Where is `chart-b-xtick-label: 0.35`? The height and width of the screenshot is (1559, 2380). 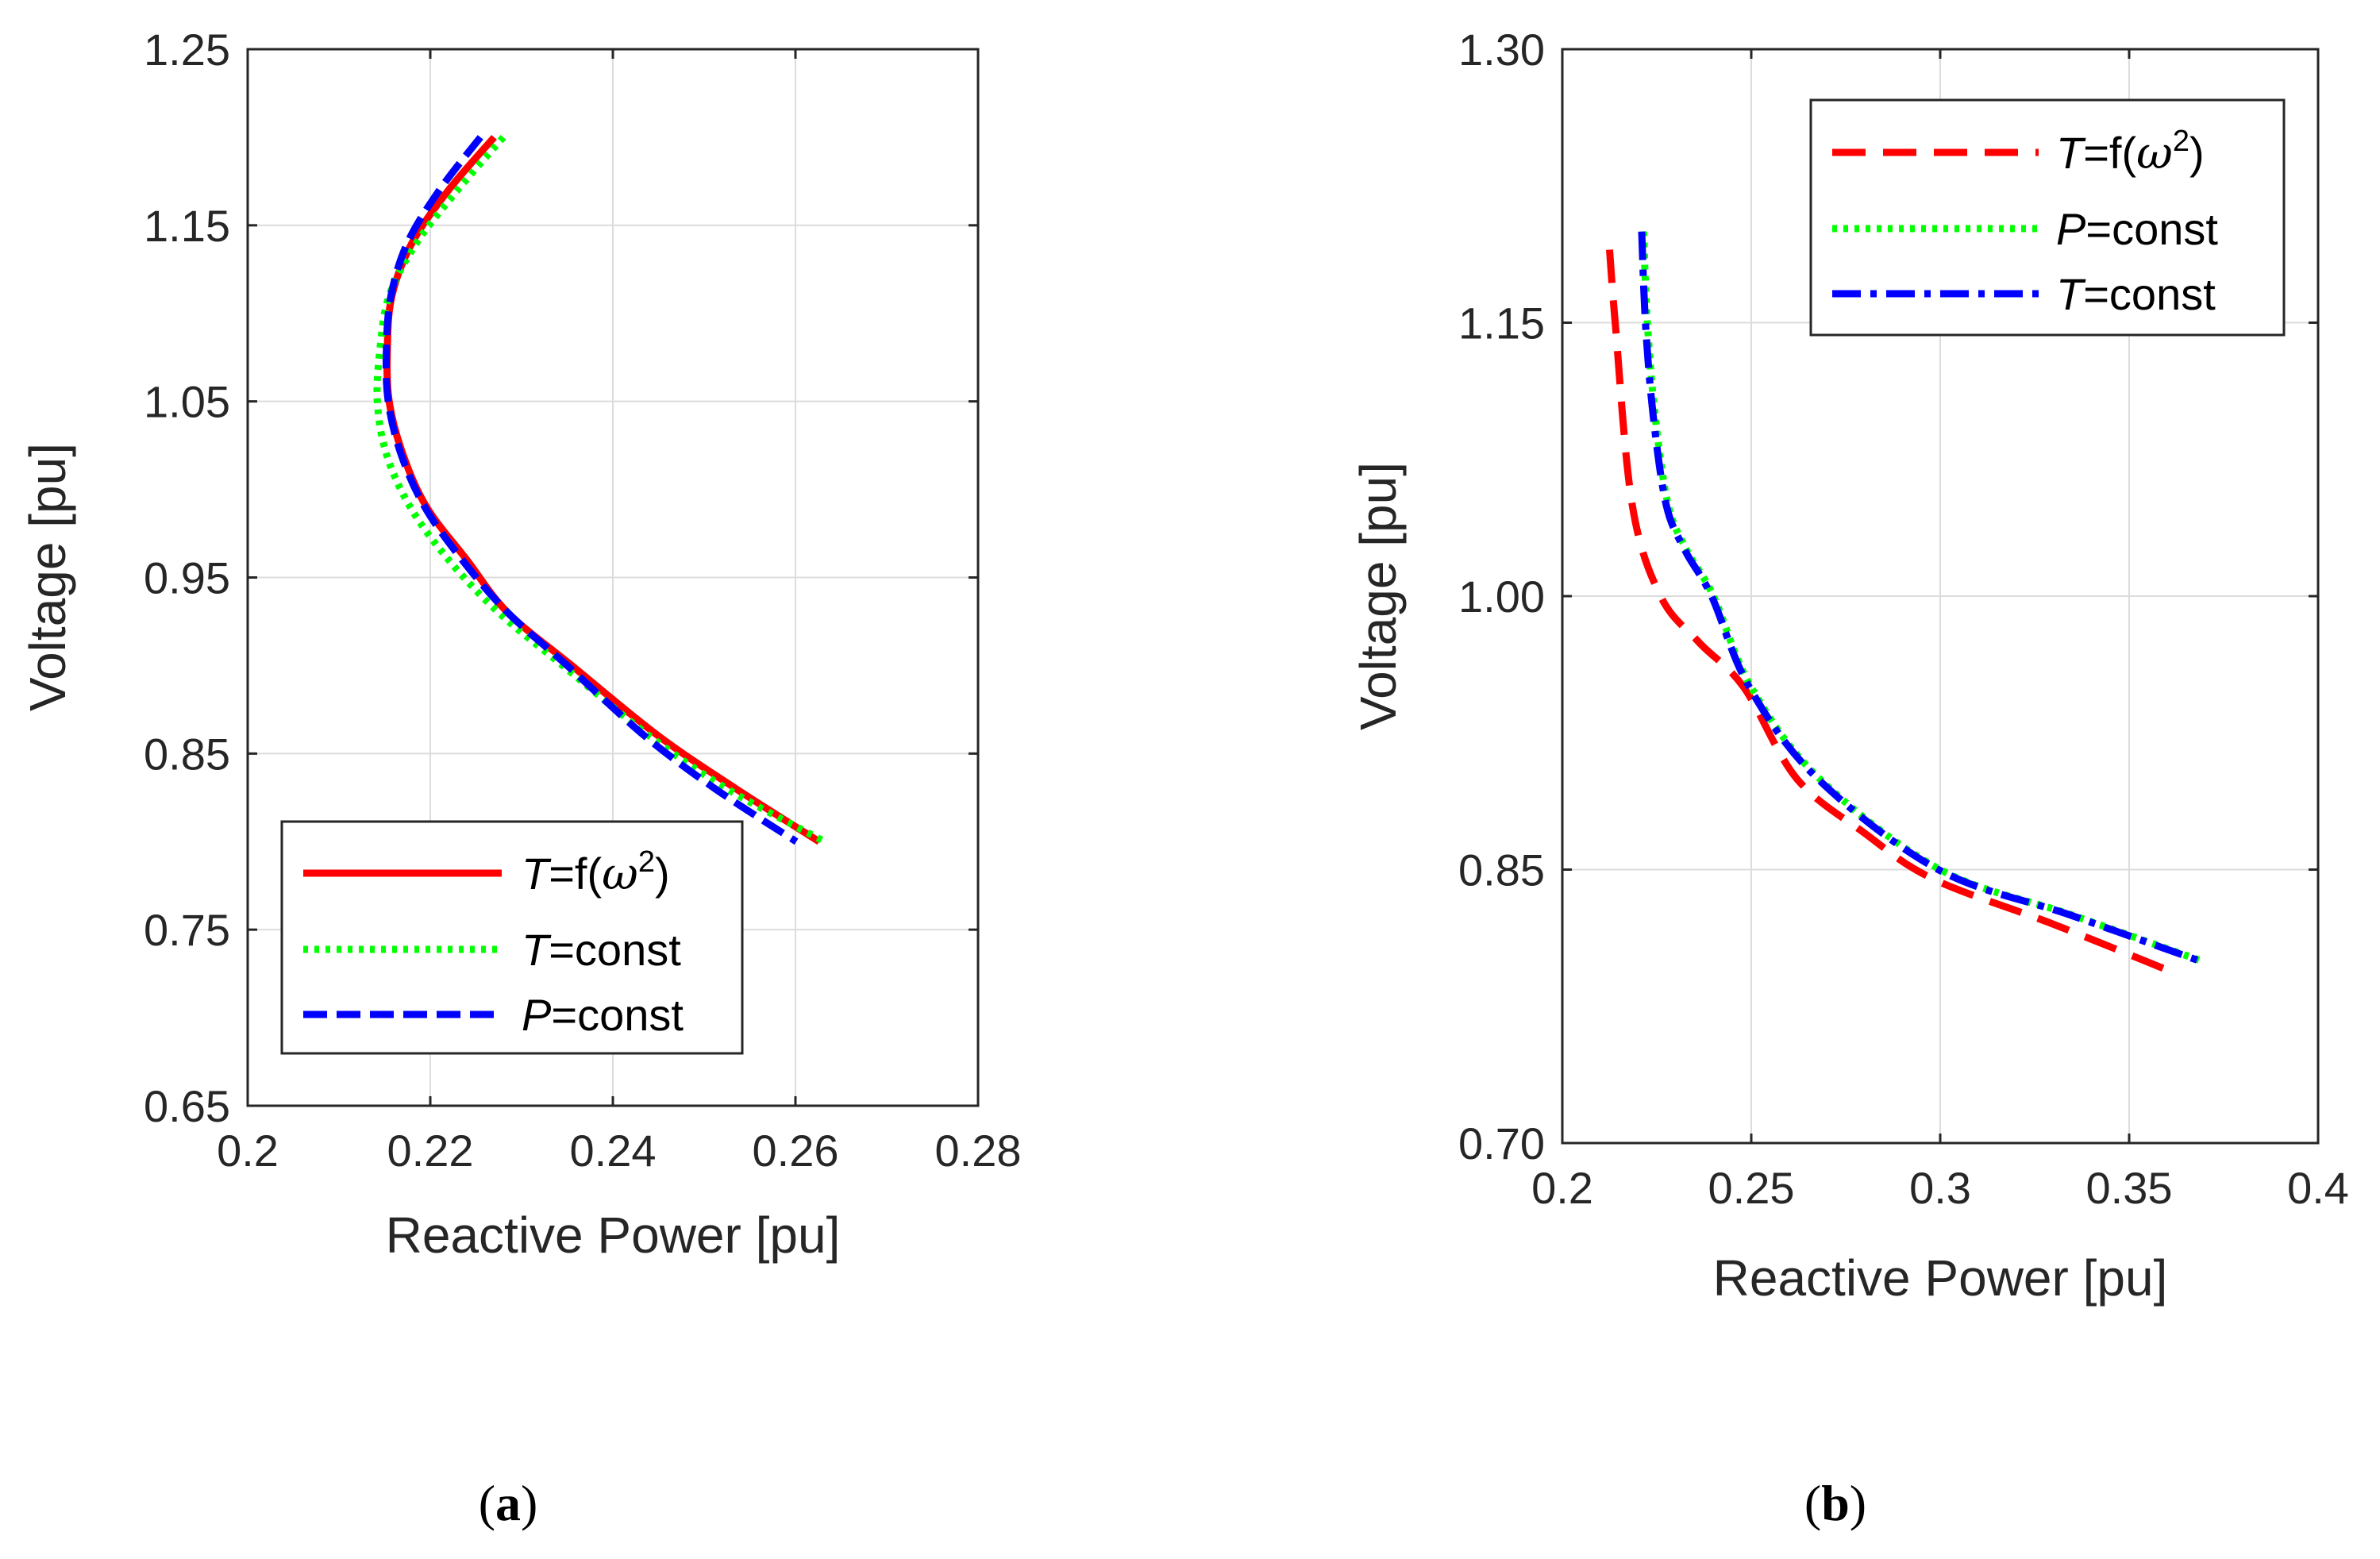 chart-b-xtick-label: 0.35 is located at coordinates (2129, 1188).